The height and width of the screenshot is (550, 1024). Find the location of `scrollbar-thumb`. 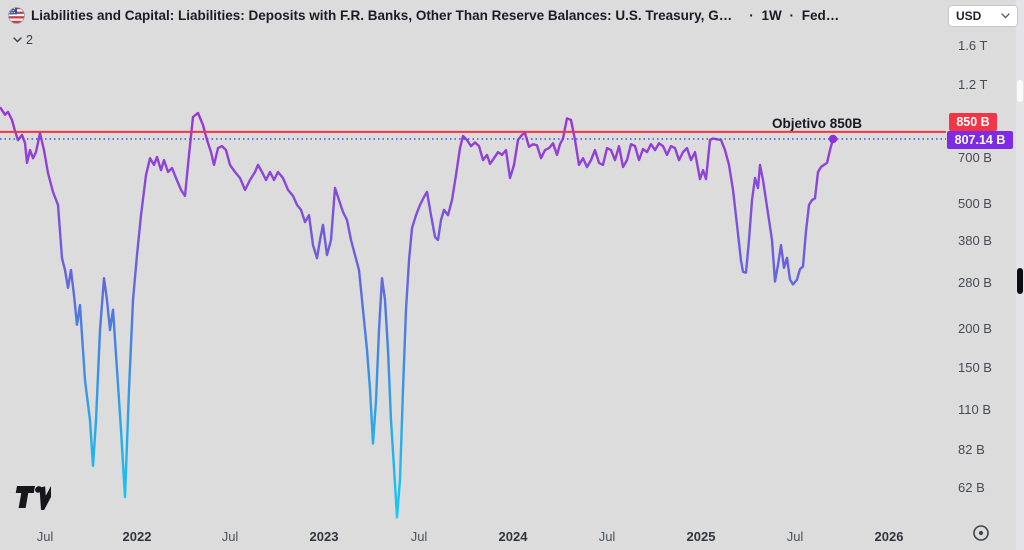

scrollbar-thumb is located at coordinates (1020, 281).